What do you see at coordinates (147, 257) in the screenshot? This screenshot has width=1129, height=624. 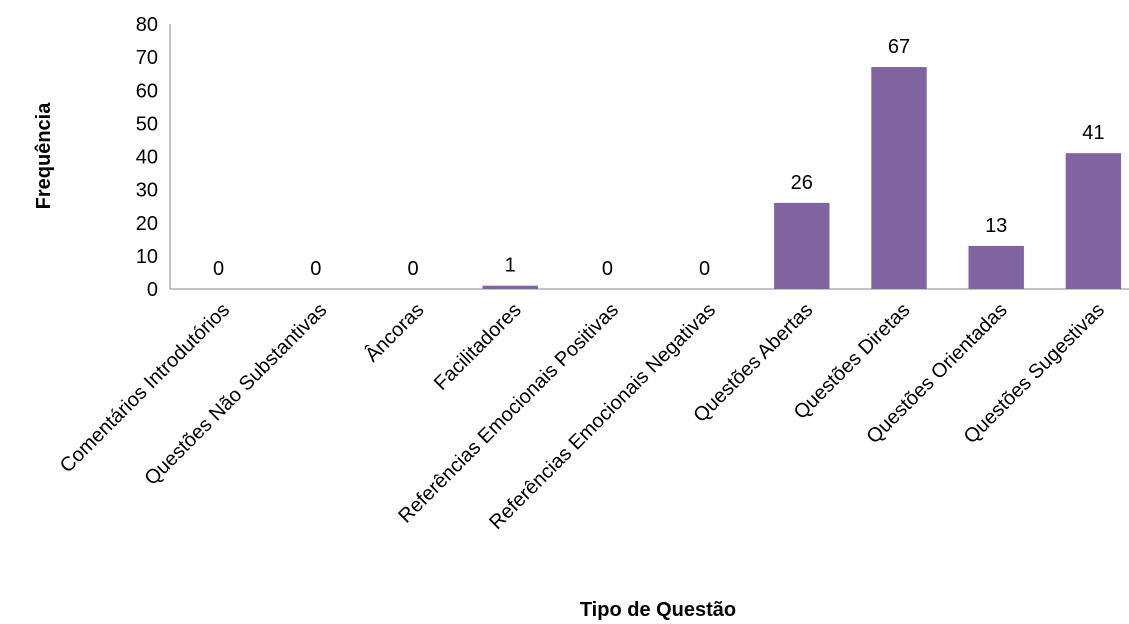 I see `y-tick-label: 10` at bounding box center [147, 257].